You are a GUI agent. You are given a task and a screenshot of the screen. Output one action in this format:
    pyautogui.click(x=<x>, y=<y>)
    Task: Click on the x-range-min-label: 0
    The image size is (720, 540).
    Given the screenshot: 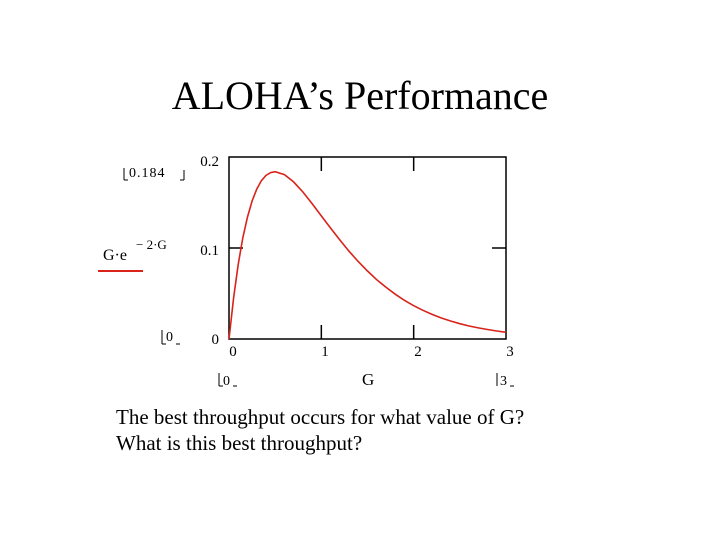 What is the action you would take?
    pyautogui.click(x=226, y=381)
    